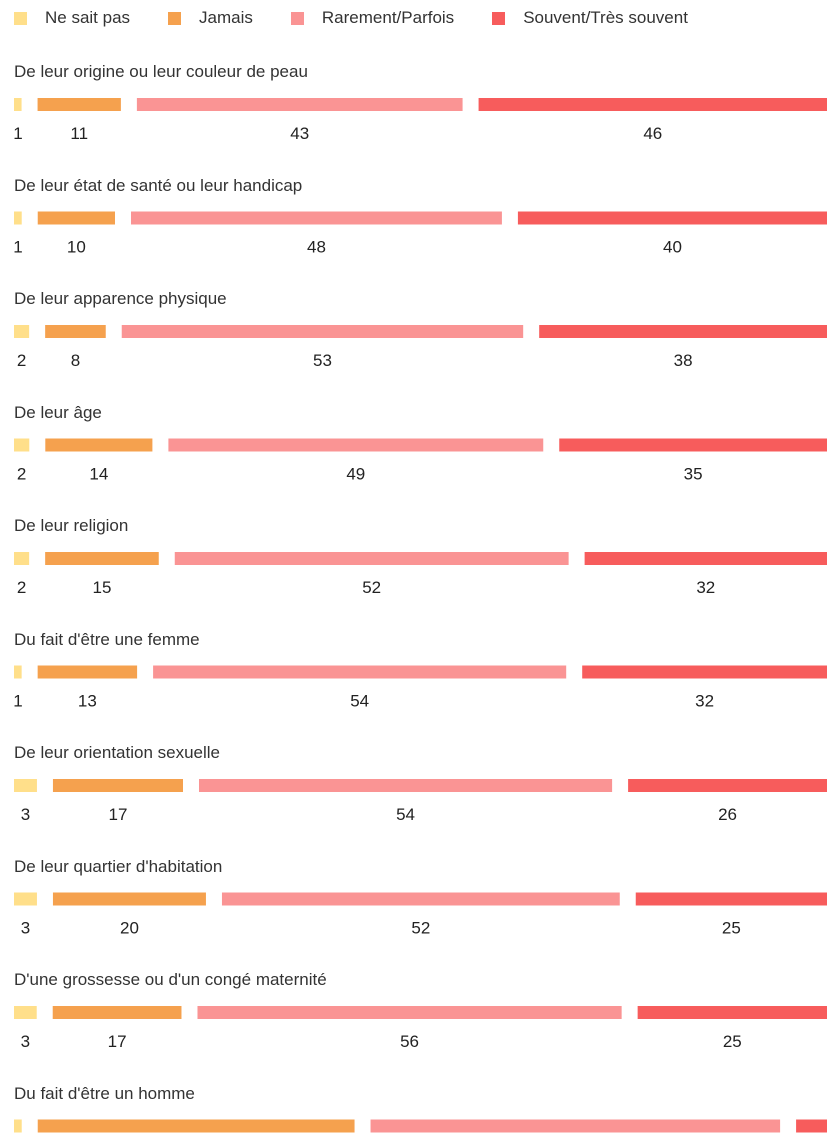 Image resolution: width=828 pixels, height=1142 pixels. I want to click on legend-label: Ne sait pas, so click(88, 17).